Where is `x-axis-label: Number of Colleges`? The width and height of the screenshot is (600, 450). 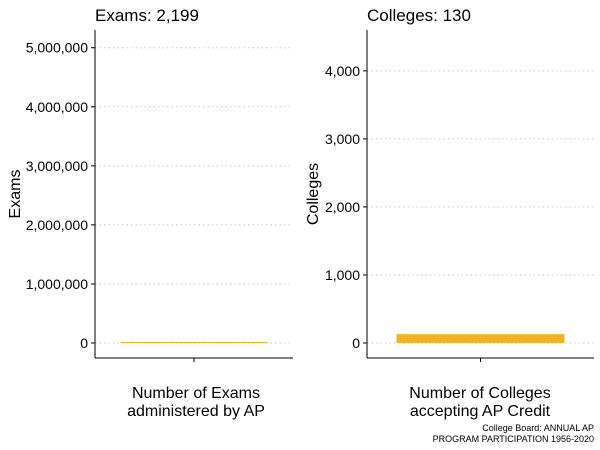 x-axis-label: Number of Colleges is located at coordinates (479, 393).